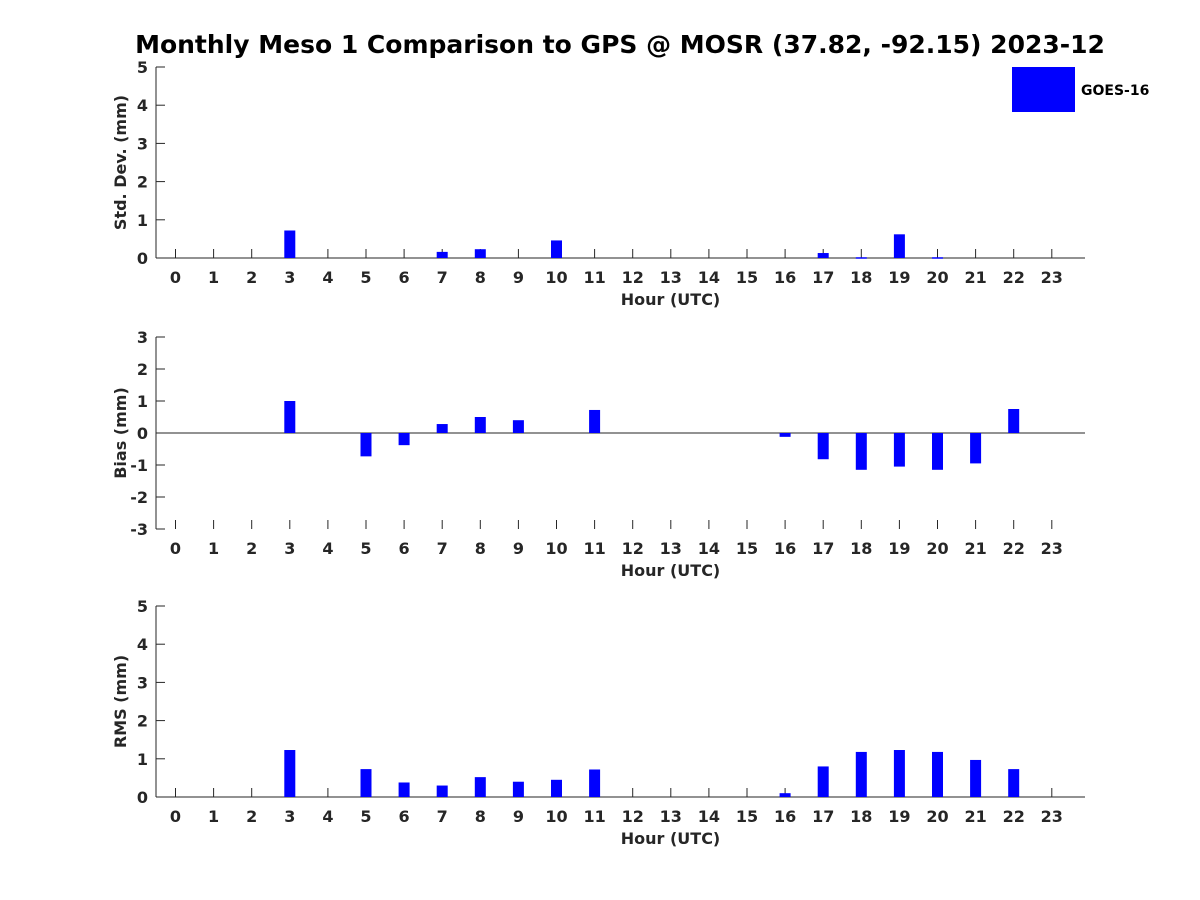 This screenshot has height=900, width=1200. What do you see at coordinates (1080, 89) in the screenshot?
I see `legend: GOES-16` at bounding box center [1080, 89].